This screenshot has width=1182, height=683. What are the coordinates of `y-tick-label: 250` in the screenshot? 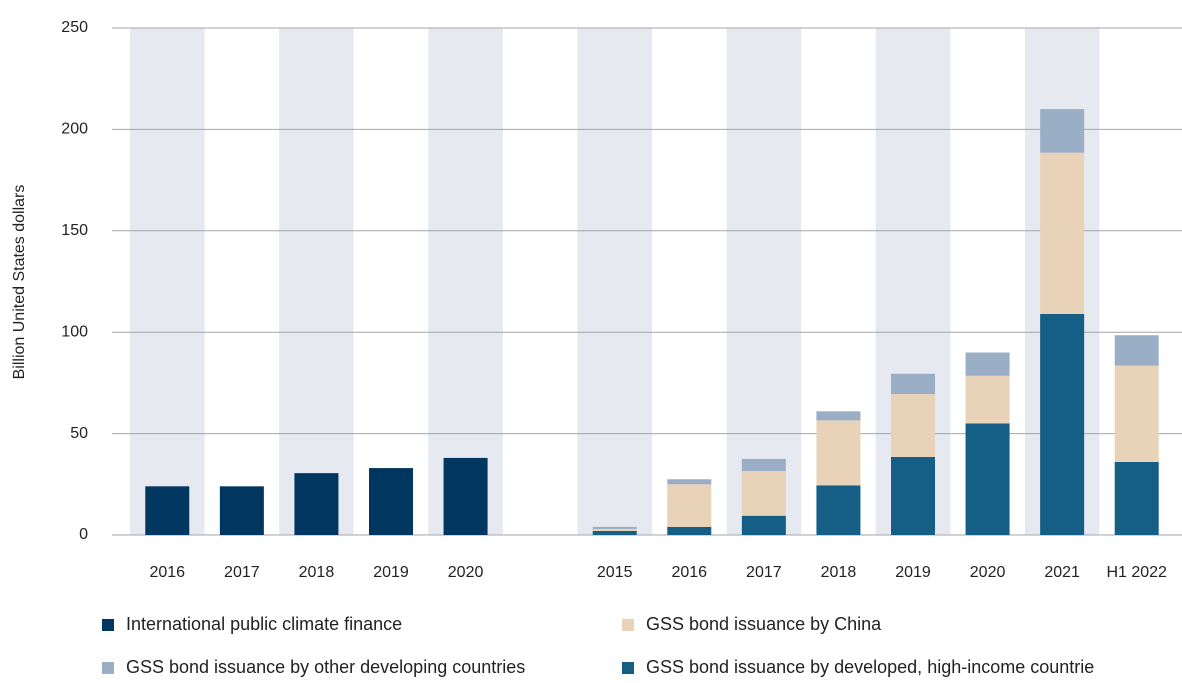 It's located at (74, 27).